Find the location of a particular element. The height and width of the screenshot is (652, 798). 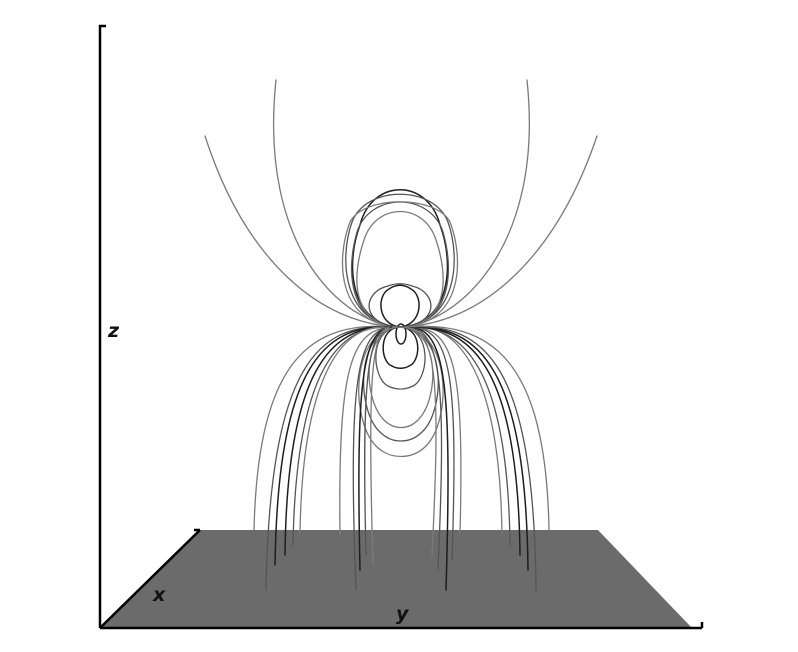

y-axis-label: y is located at coordinates (403, 614).